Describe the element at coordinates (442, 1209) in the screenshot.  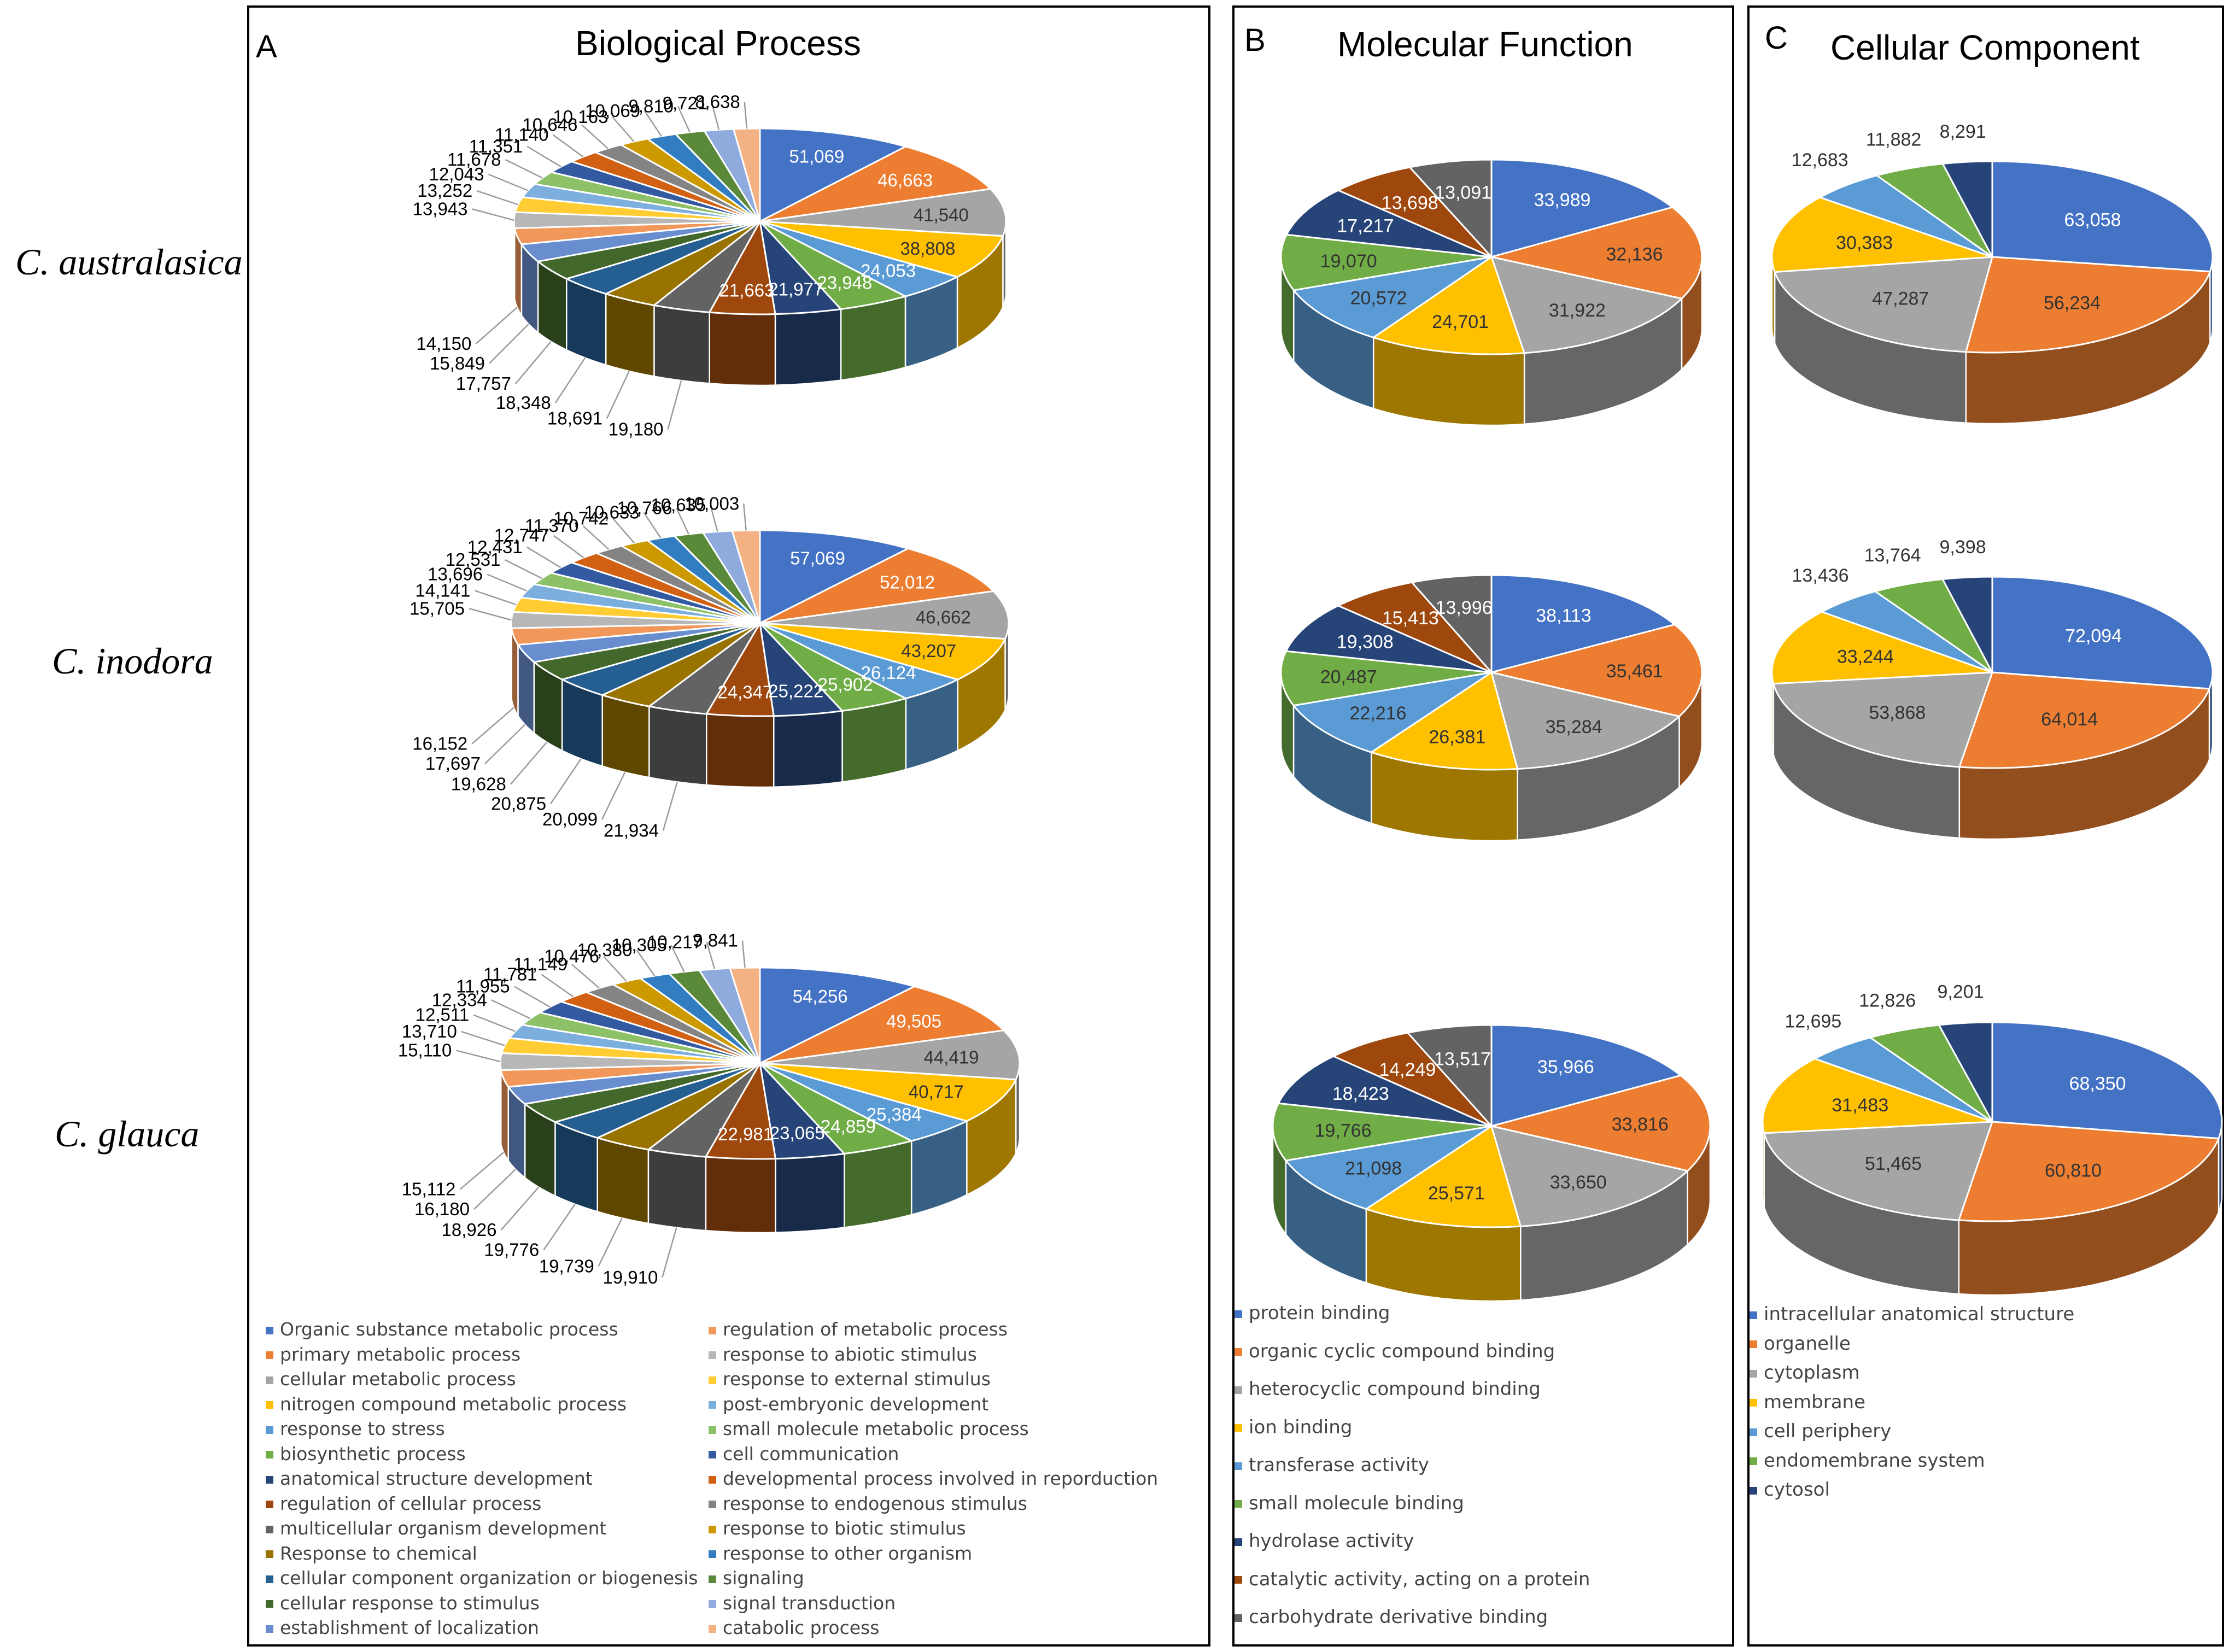
I see `data-label: 16,180` at that location.